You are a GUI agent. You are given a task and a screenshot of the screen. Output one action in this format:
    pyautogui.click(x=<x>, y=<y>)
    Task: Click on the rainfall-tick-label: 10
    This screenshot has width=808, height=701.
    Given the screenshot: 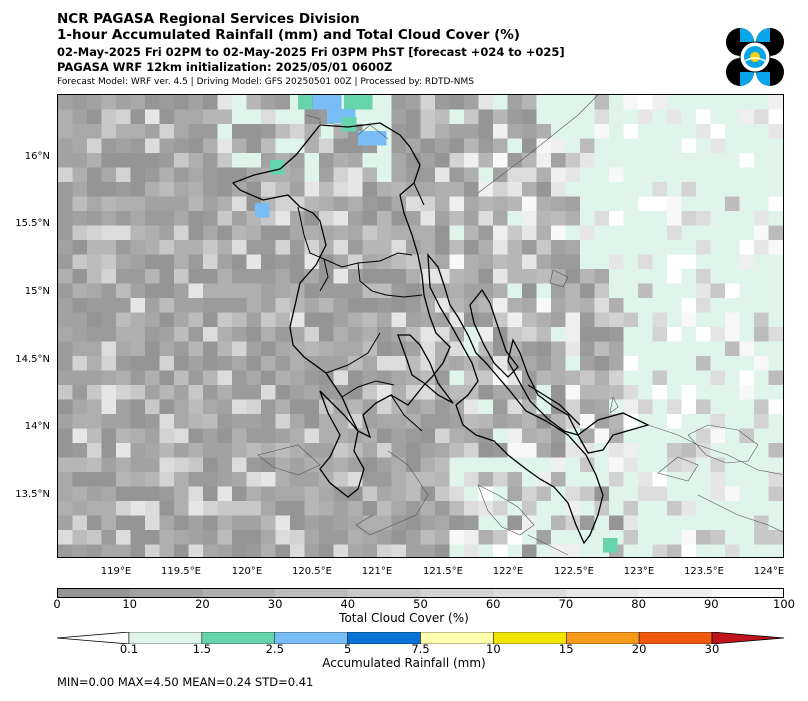 What is the action you would take?
    pyautogui.click(x=493, y=649)
    